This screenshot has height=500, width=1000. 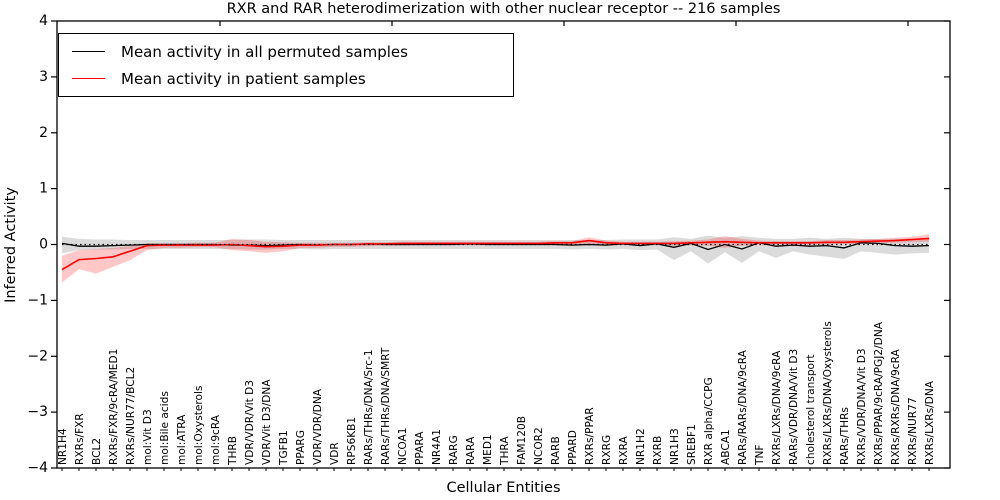 What do you see at coordinates (131, 416) in the screenshot?
I see `x-tick-label: RXRs/NUR77/BCL2` at bounding box center [131, 416].